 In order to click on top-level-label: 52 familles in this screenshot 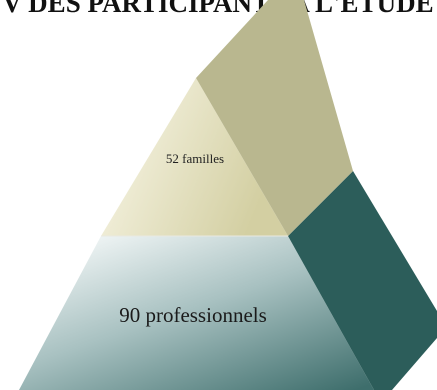, I will do `click(195, 158)`.